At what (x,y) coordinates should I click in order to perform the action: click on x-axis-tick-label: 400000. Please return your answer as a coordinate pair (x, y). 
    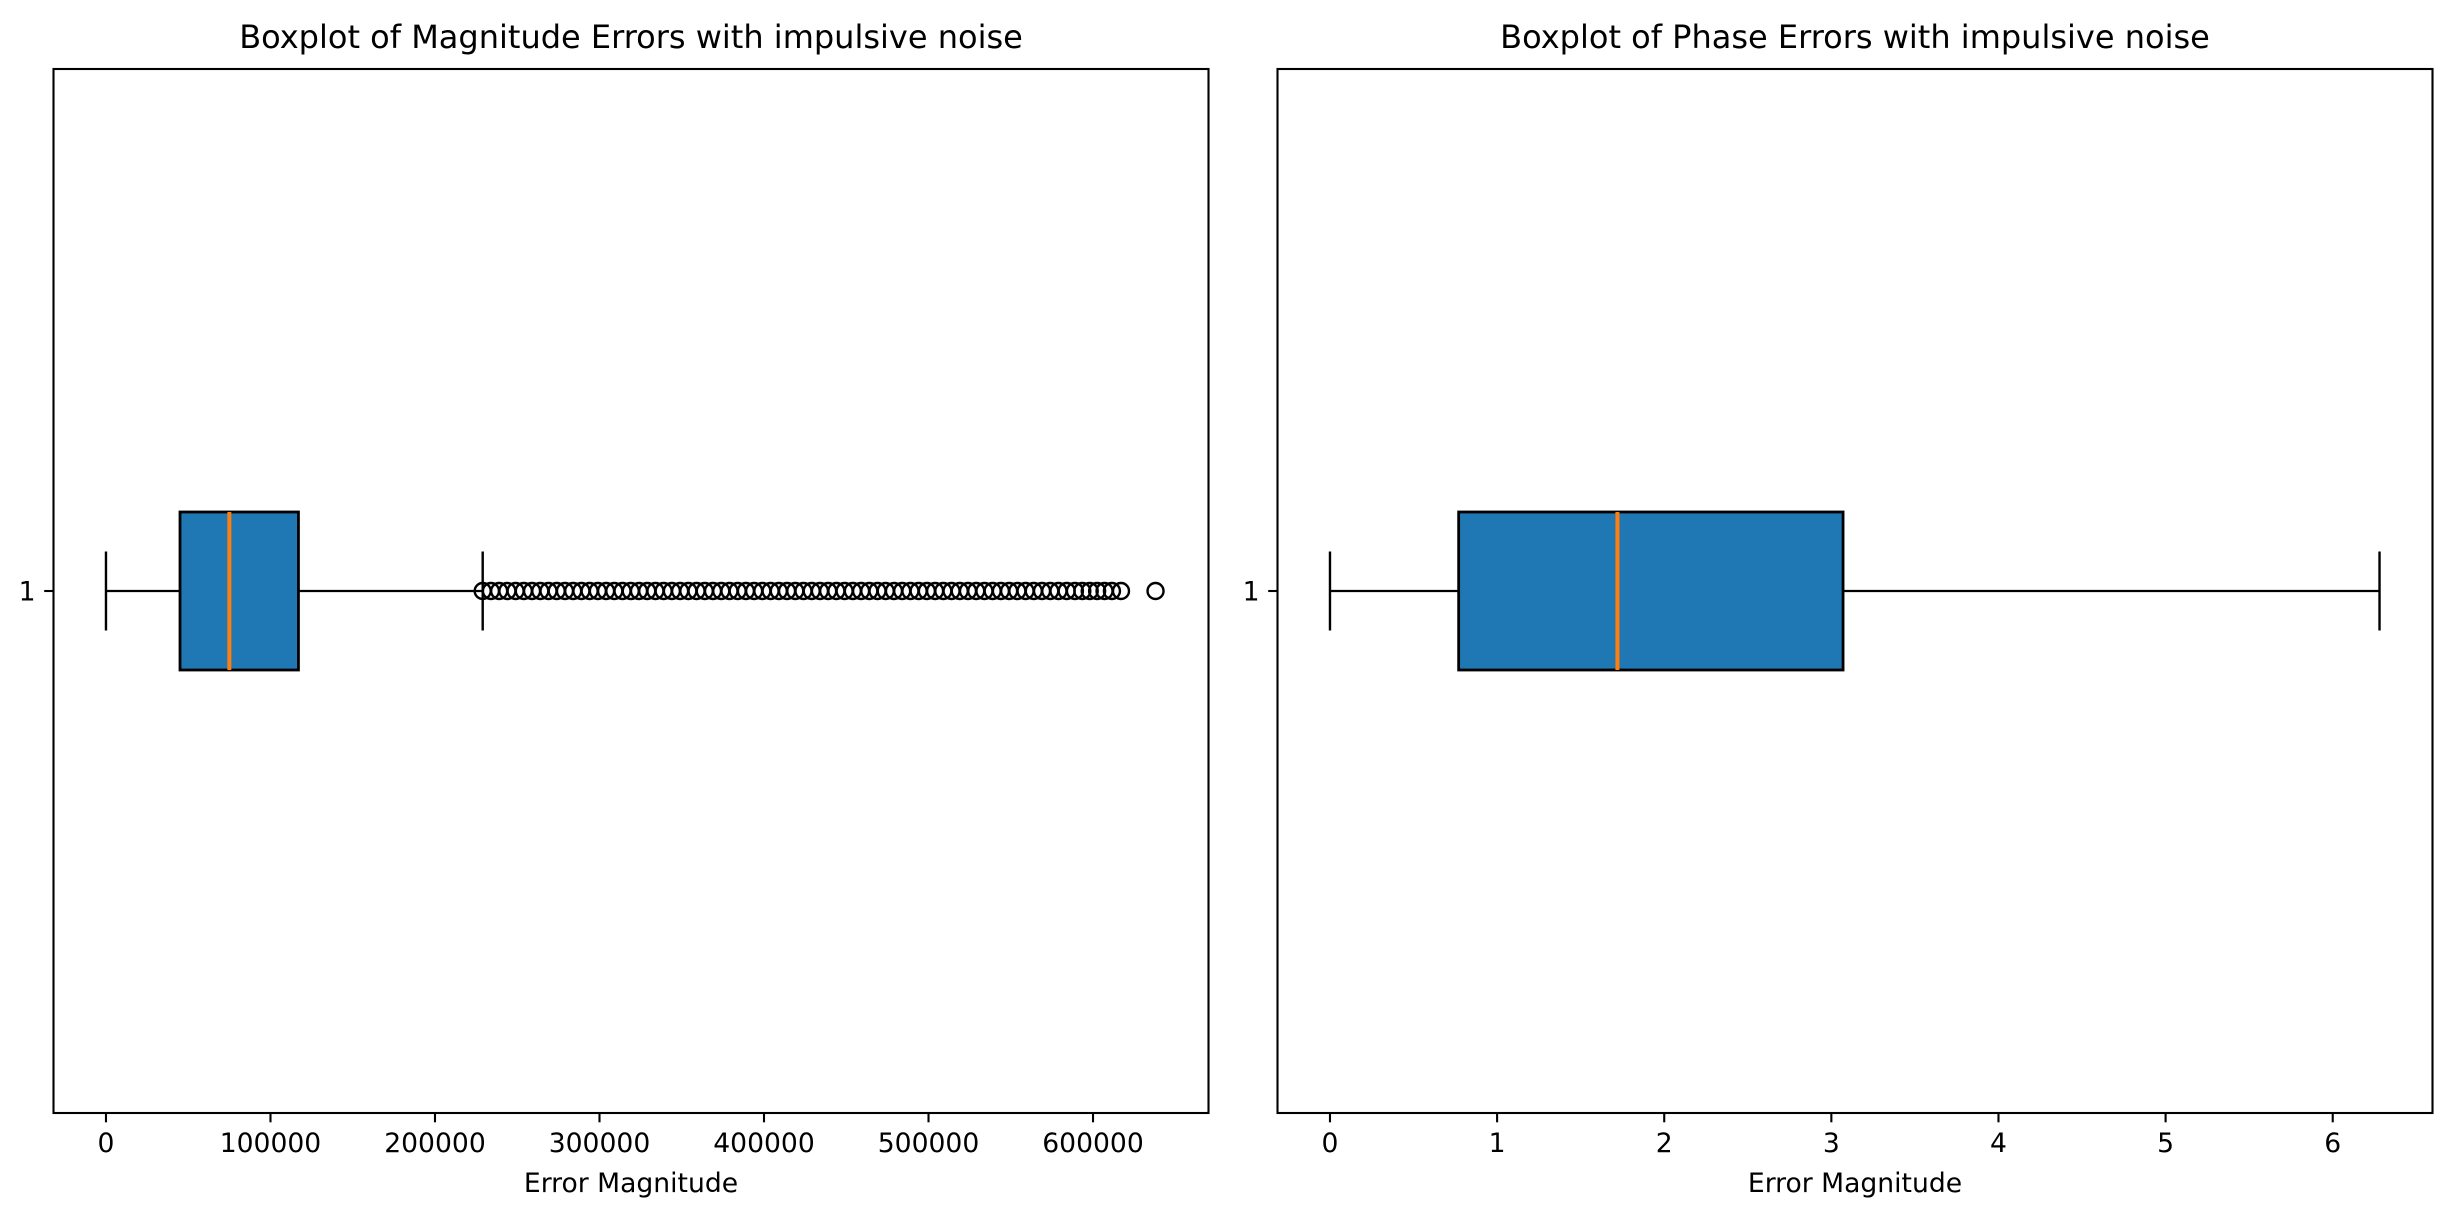
    Looking at the image, I should click on (764, 1143).